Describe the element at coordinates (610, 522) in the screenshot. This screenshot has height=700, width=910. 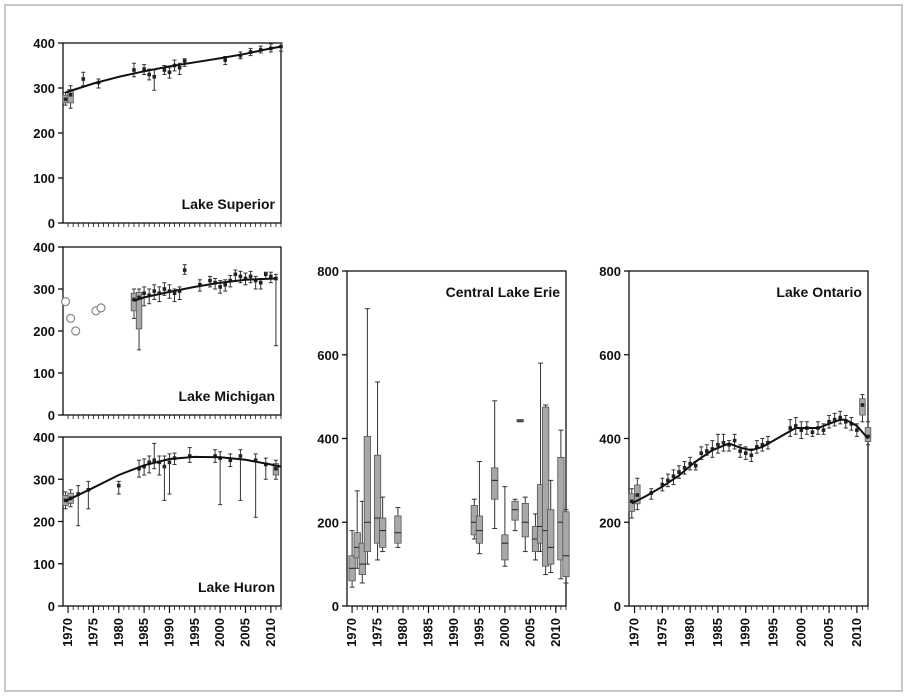
I see `y-tick-label: 200` at that location.